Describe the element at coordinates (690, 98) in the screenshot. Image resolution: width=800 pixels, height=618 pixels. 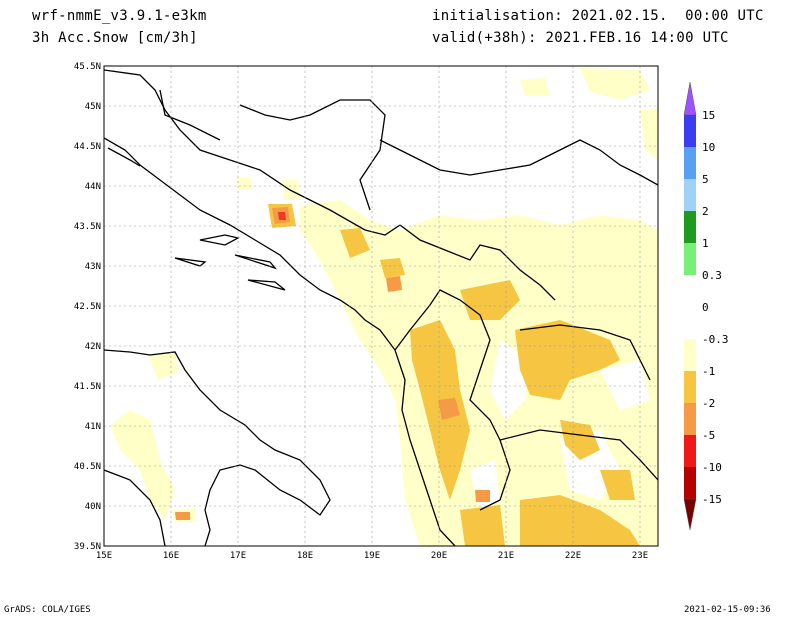
I see `colorbar-top-arrow` at that location.